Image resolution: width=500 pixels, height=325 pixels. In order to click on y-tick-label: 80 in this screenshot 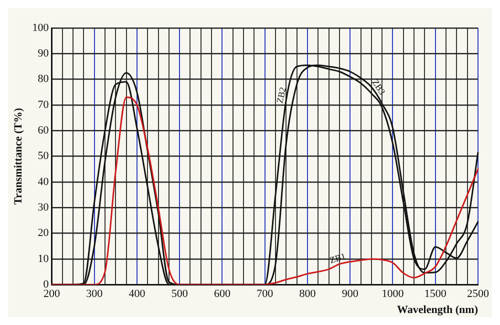, I will do `click(44, 79)`.